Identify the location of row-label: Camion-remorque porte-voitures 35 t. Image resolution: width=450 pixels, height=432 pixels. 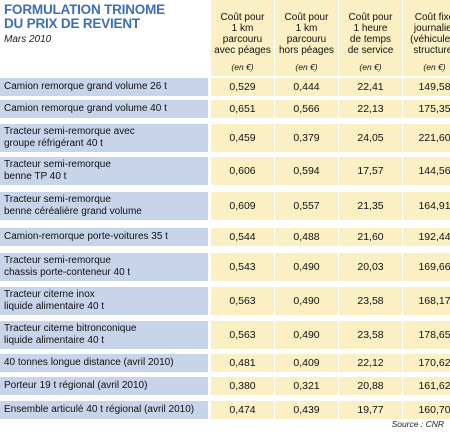
(104, 237).